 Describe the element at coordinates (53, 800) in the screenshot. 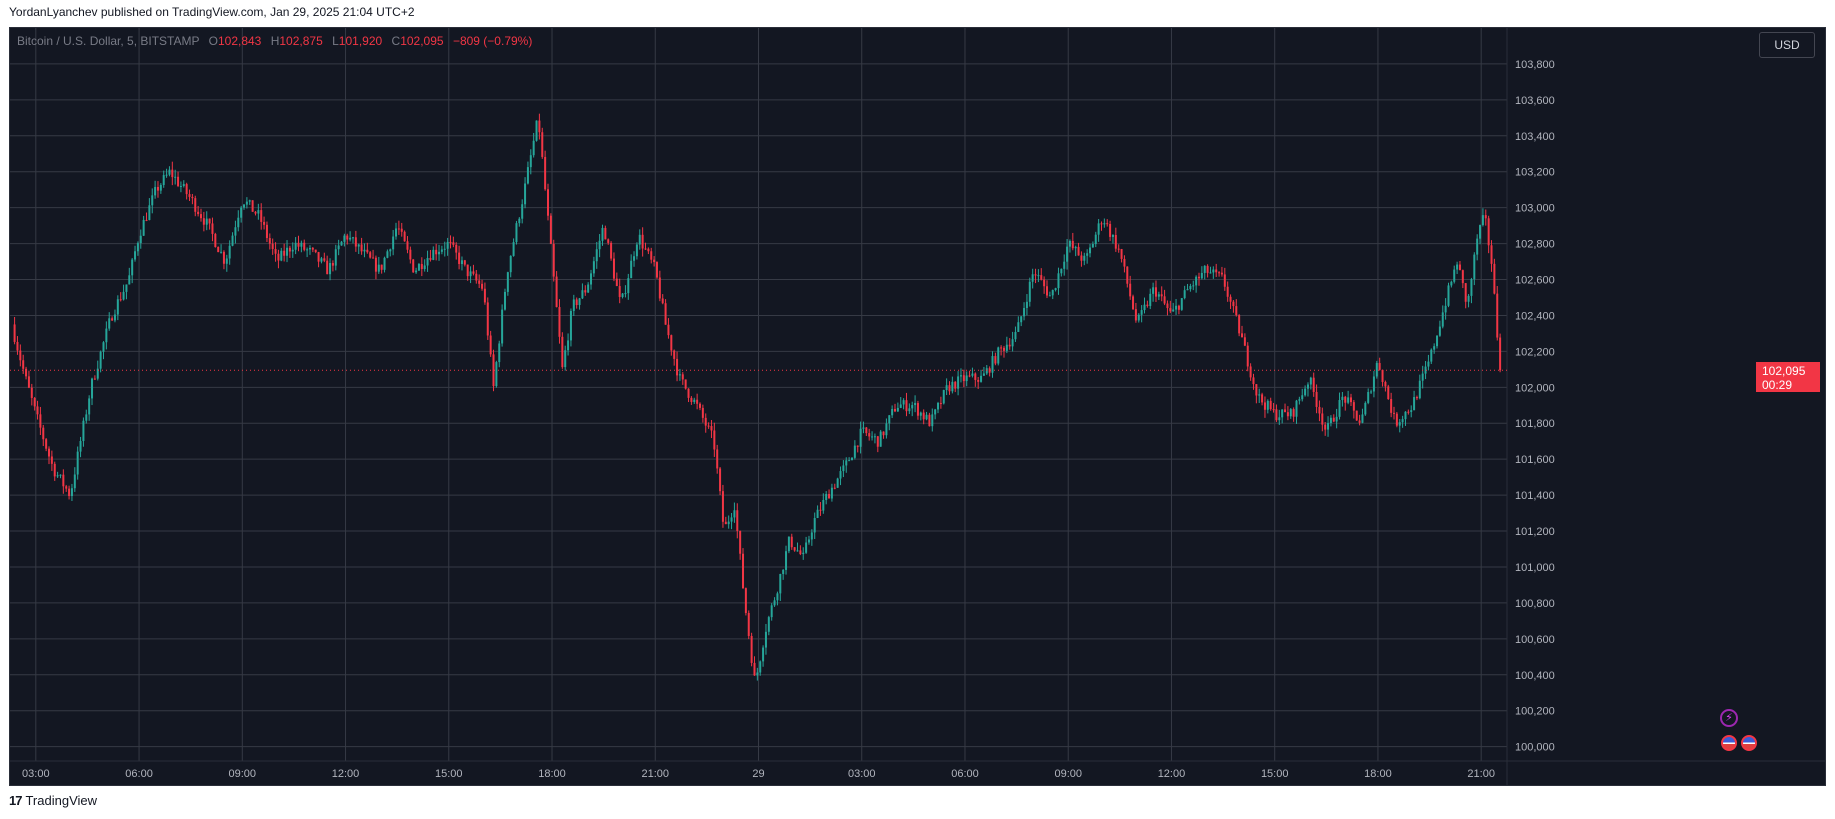

I see `footer-branding: 17 TradingView` at that location.